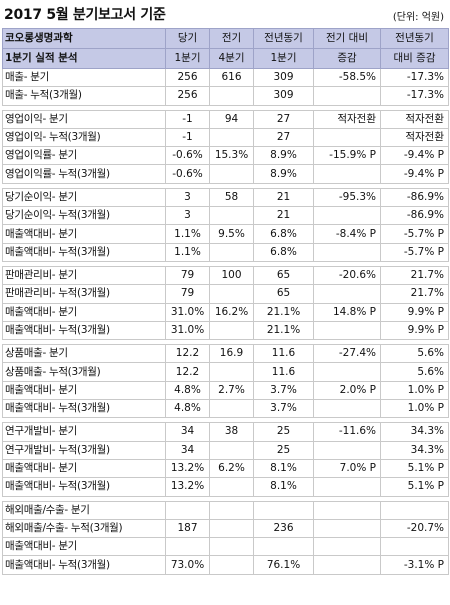 Image resolution: width=450 pixels, height=605 pixels. Describe the element at coordinates (187, 58) in the screenshot. I see `col-header-1-line2: 1분기` at that location.